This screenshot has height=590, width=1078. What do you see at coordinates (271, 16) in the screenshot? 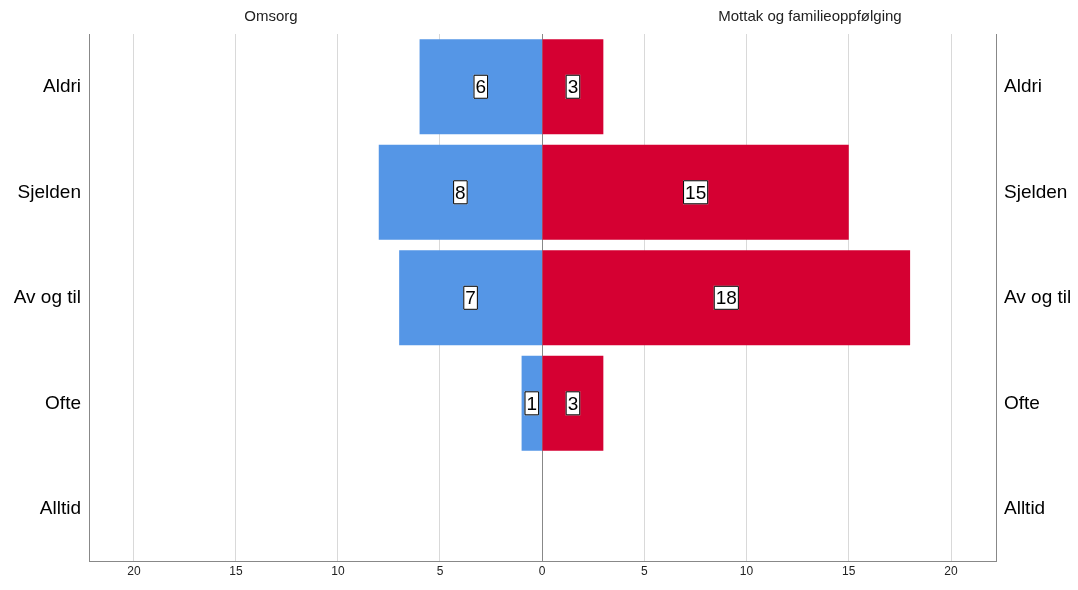
I see `chart-title: Omsorg` at bounding box center [271, 16].